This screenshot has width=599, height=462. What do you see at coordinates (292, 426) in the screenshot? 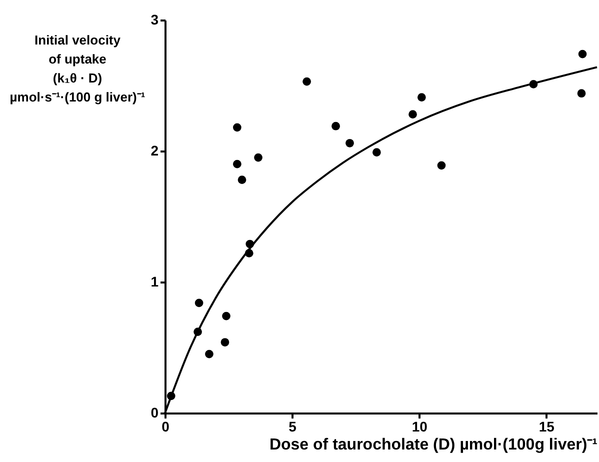
I see `x-tick-label: 5` at bounding box center [292, 426].